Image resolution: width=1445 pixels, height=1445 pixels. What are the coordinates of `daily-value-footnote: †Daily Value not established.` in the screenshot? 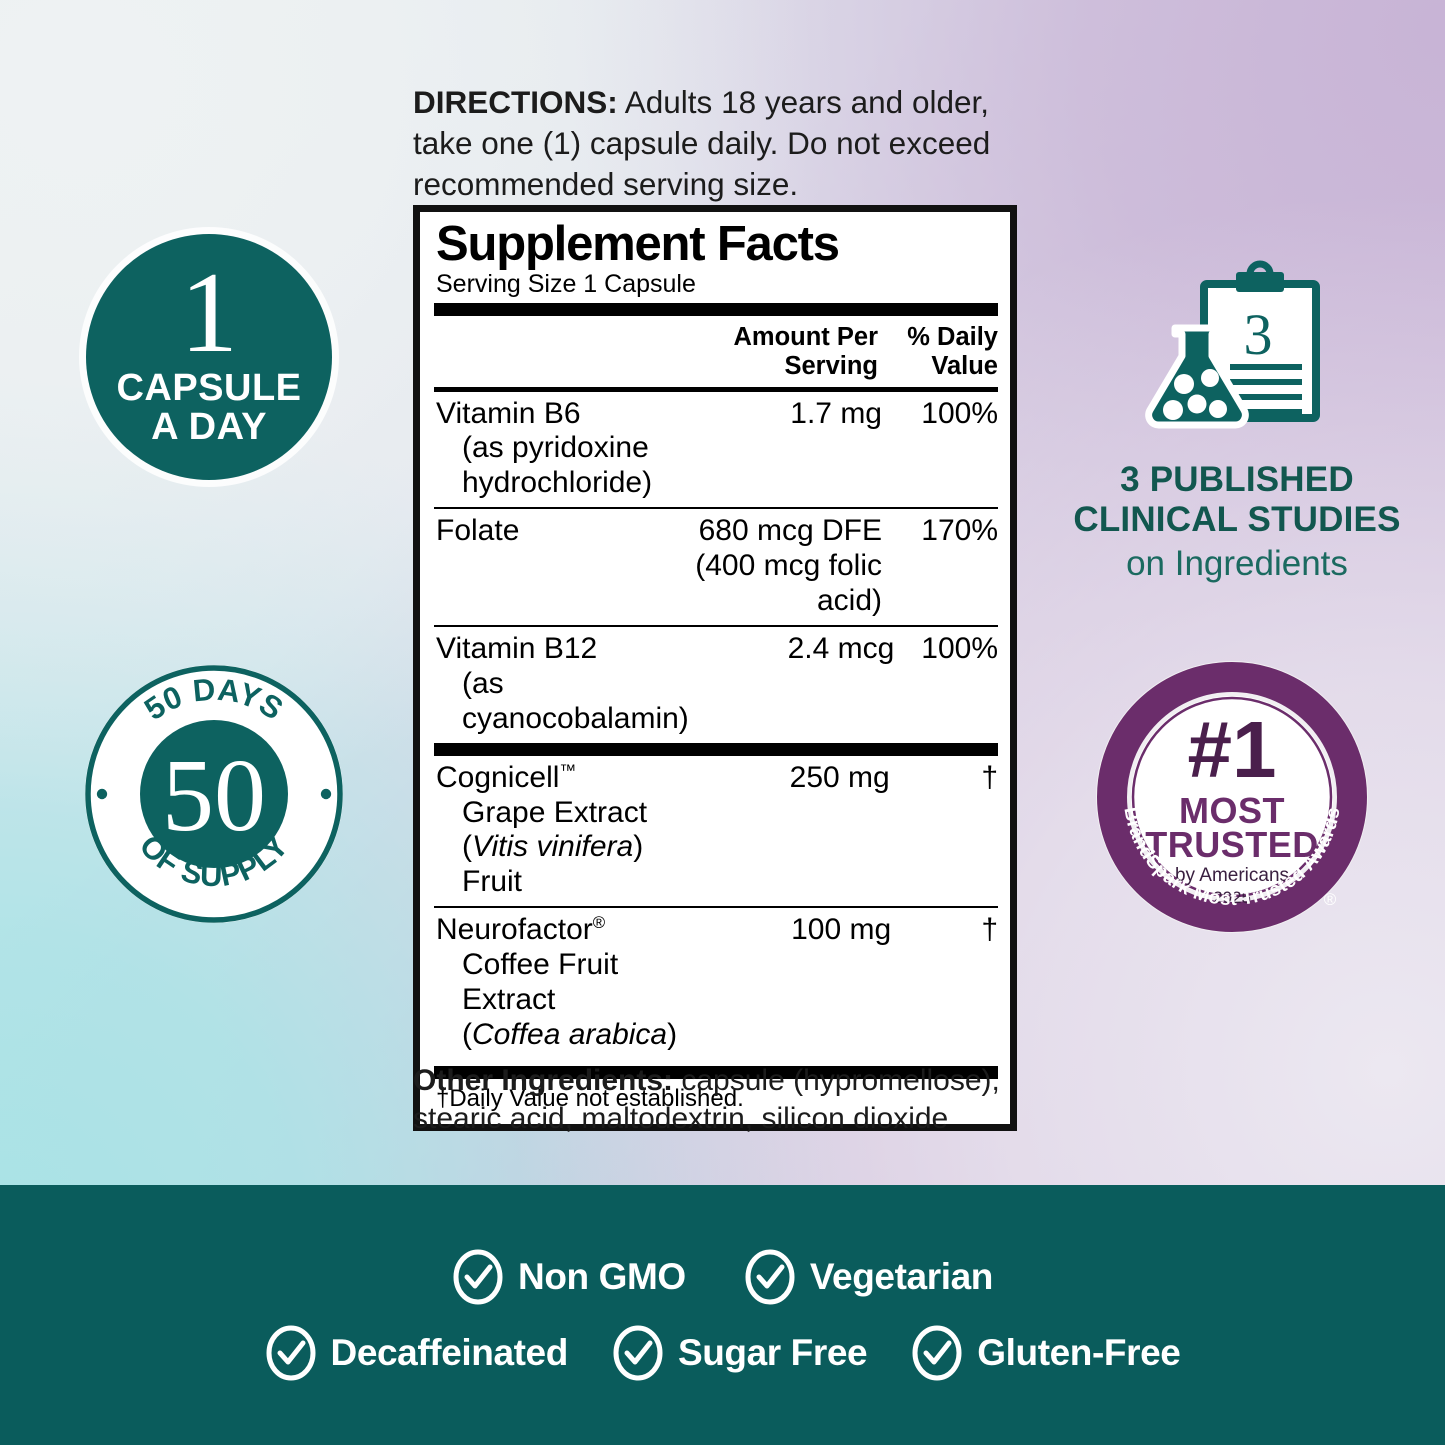 It's located at (590, 1098).